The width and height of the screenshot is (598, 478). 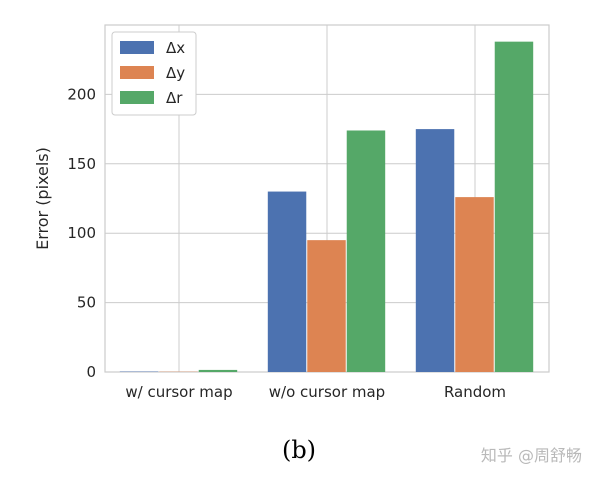 I want to click on y-tick-label: 100, so click(x=81, y=233).